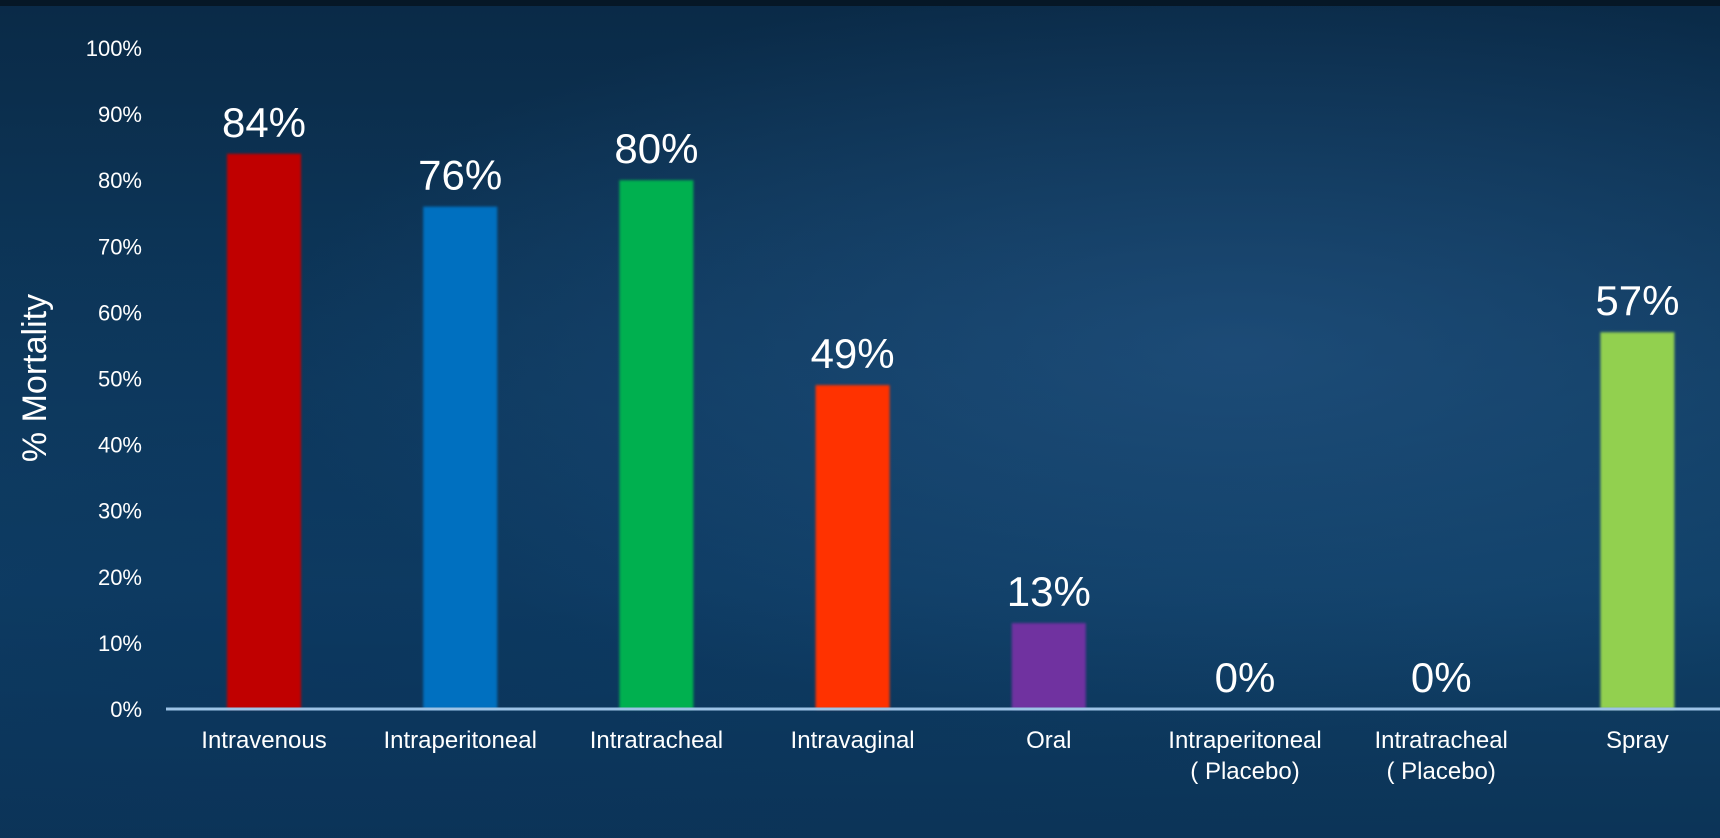  Describe the element at coordinates (35, 378) in the screenshot. I see `y-axis-title: % Mortality` at that location.